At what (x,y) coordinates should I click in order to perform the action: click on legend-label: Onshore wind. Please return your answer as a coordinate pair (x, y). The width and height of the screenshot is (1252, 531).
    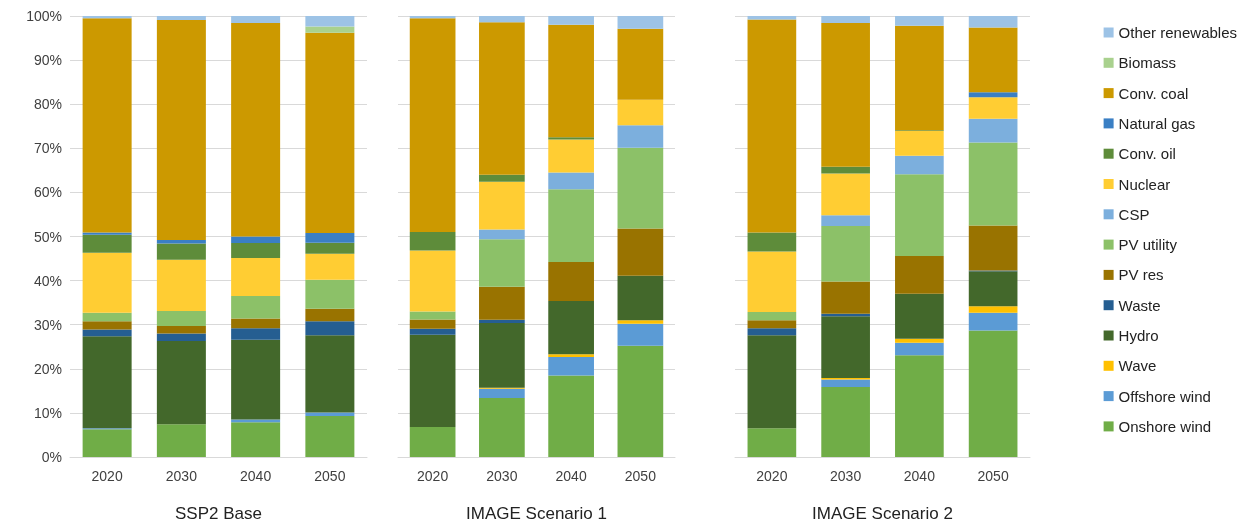
    Looking at the image, I should click on (1165, 426).